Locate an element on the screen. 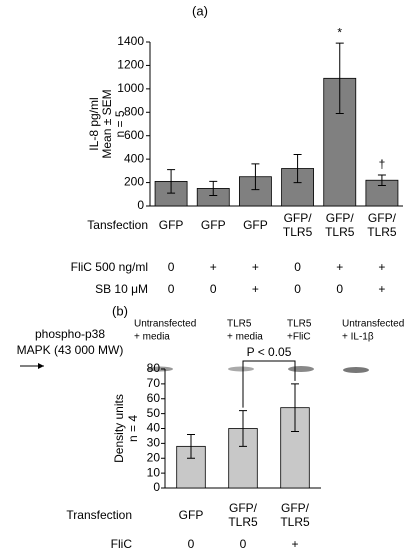 Image resolution: width=412 pixels, height=552 pixels. significance-text: P < 0.05 is located at coordinates (269, 352).